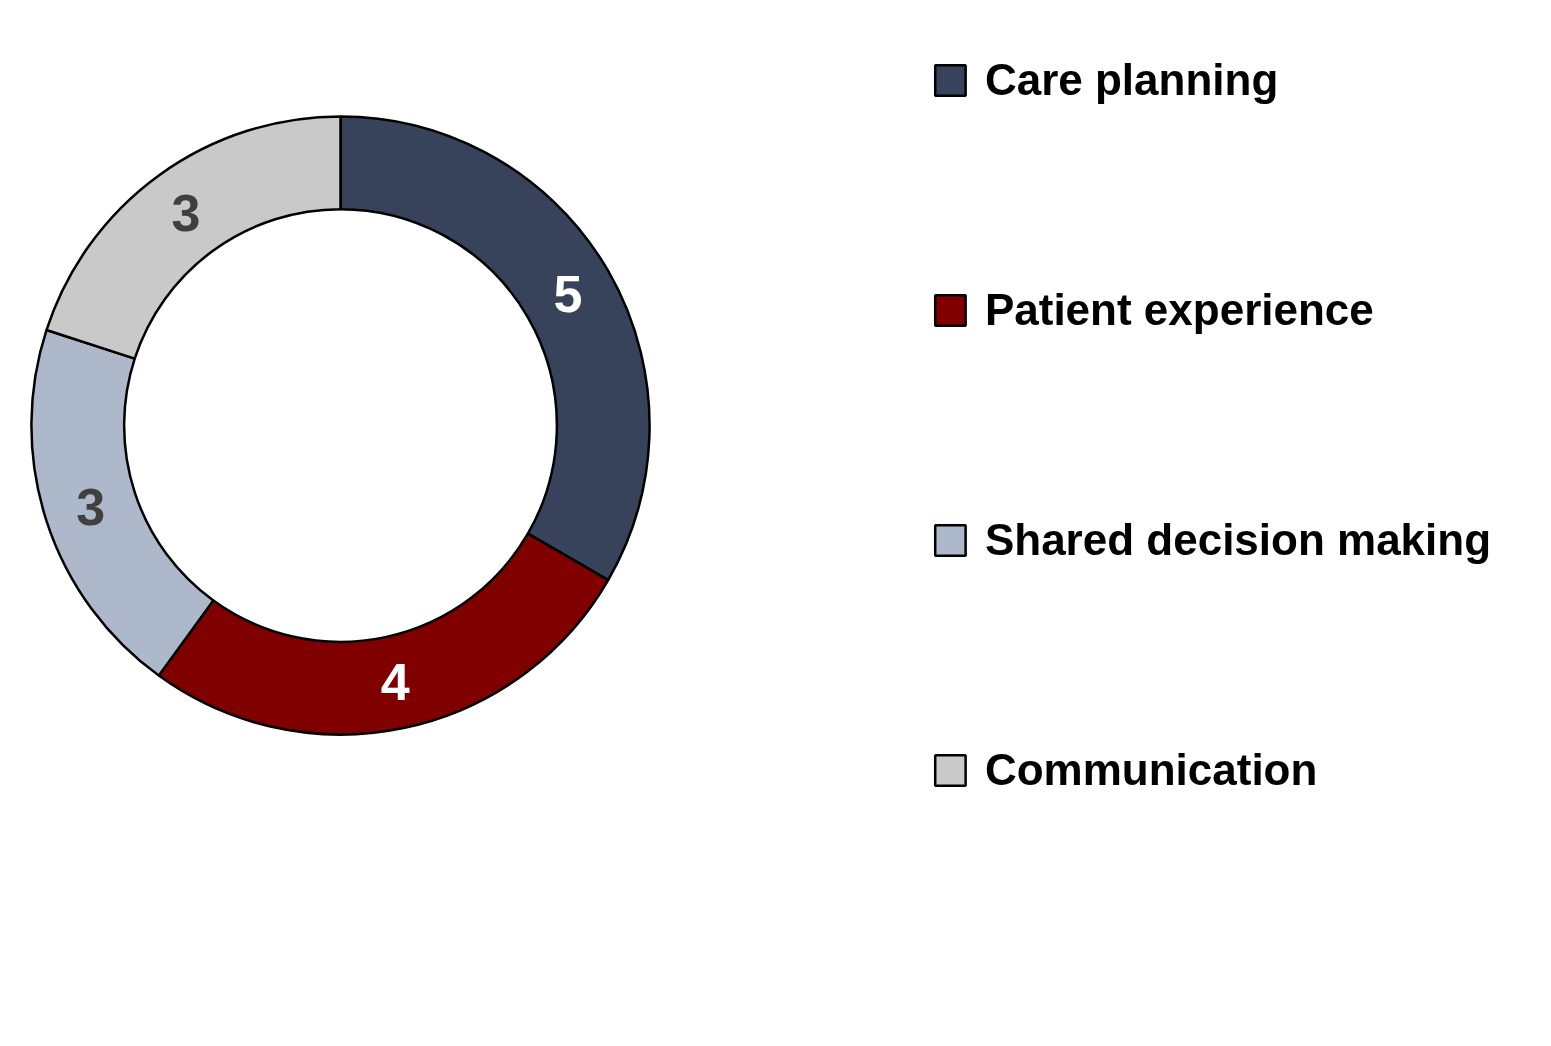  I want to click on legend-label: Shared decision making, so click(1238, 540).